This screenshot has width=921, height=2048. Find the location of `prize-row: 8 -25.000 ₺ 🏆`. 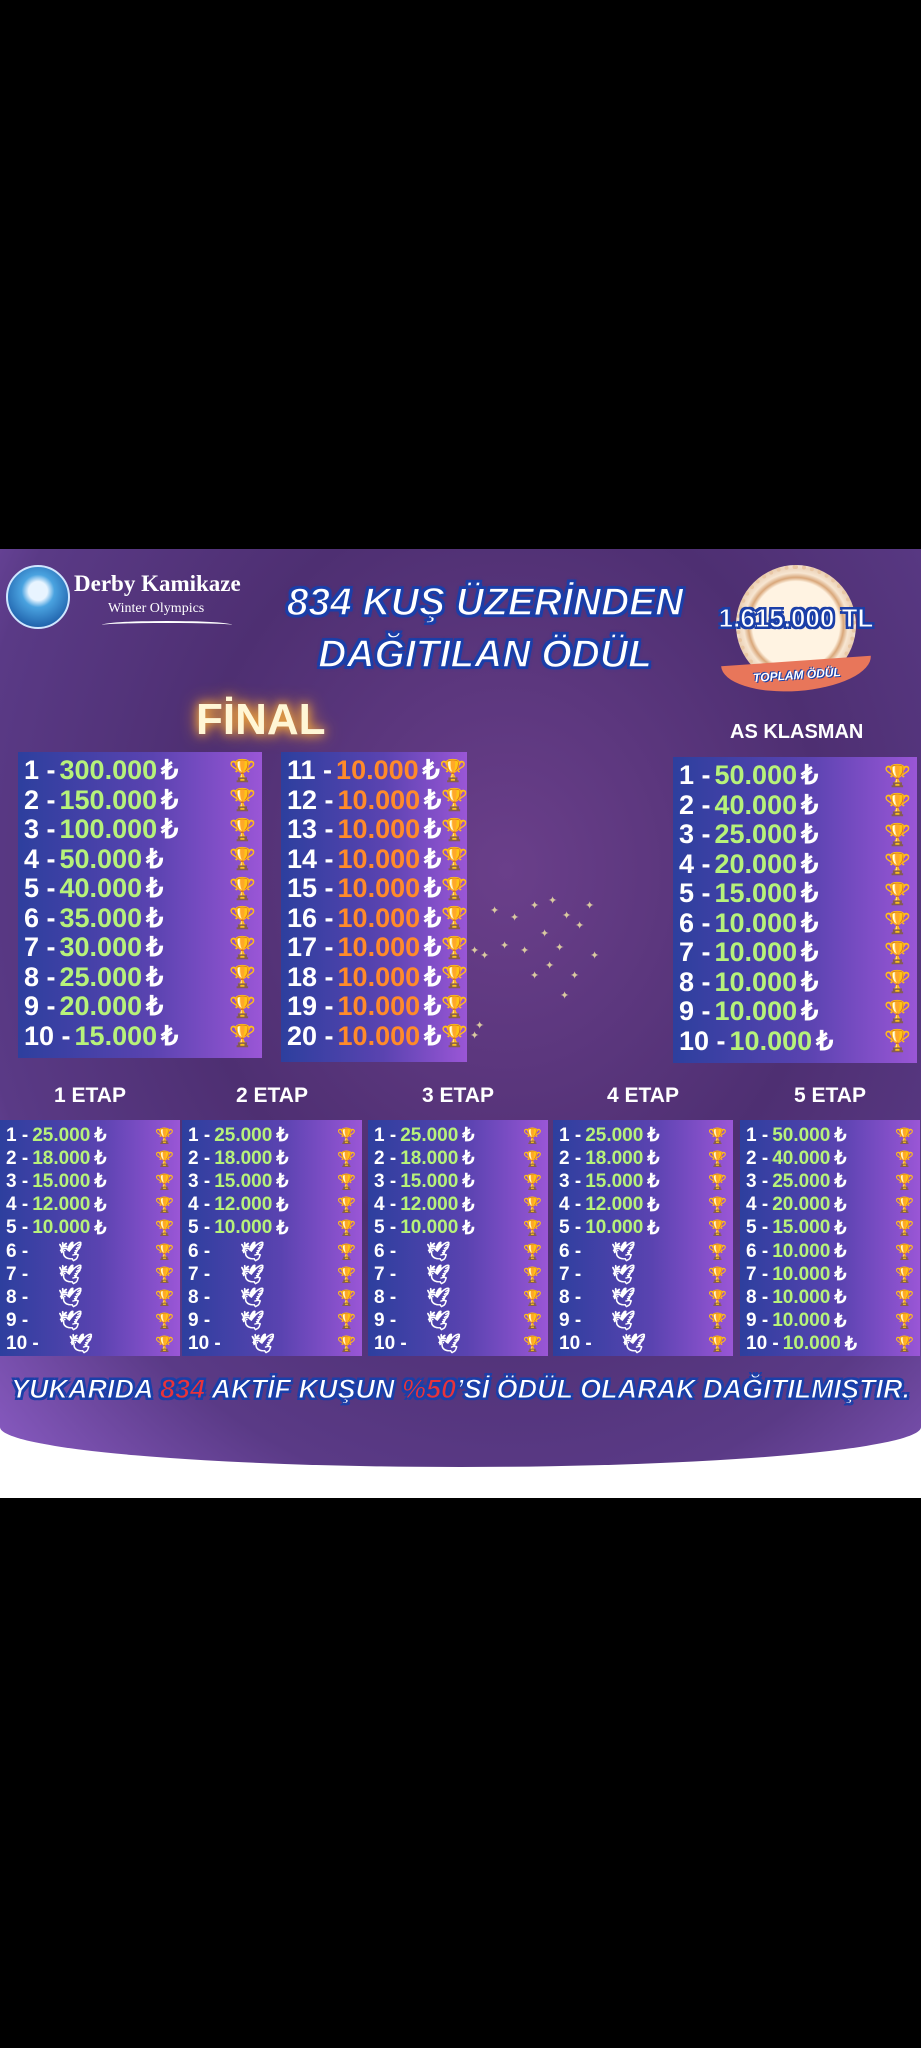

prize-row: 8 -25.000 ₺ 🏆 is located at coordinates (140, 977).